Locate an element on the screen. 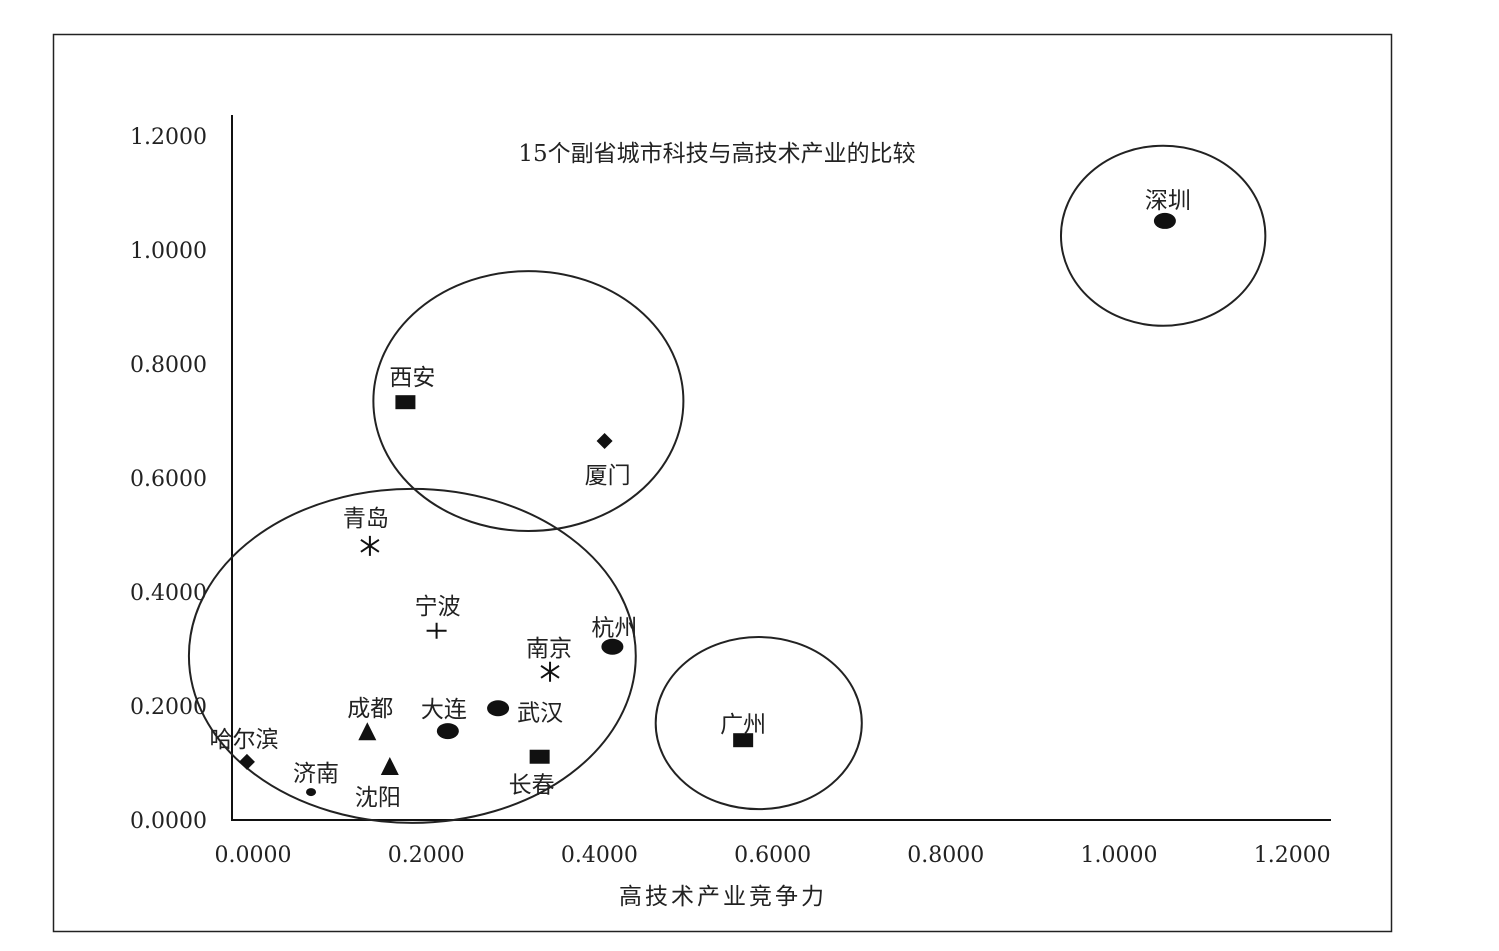  point-label: 广州 is located at coordinates (743, 725).